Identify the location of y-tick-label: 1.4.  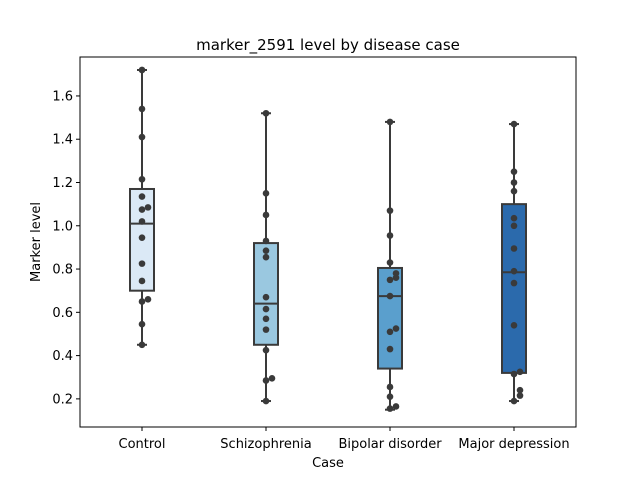
(62, 140).